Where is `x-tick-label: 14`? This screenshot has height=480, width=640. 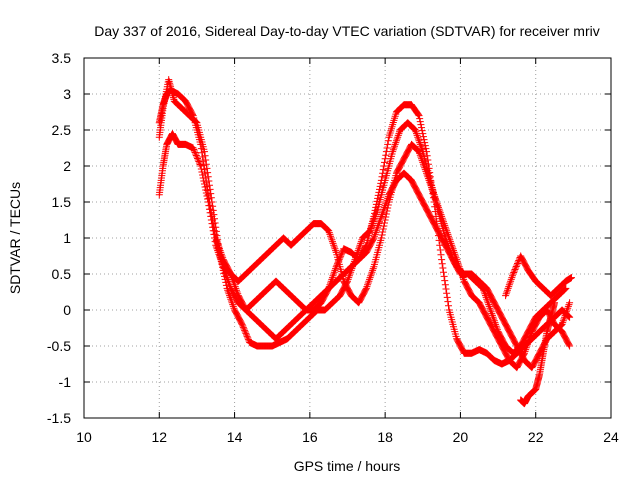
x-tick-label: 14 is located at coordinates (235, 437).